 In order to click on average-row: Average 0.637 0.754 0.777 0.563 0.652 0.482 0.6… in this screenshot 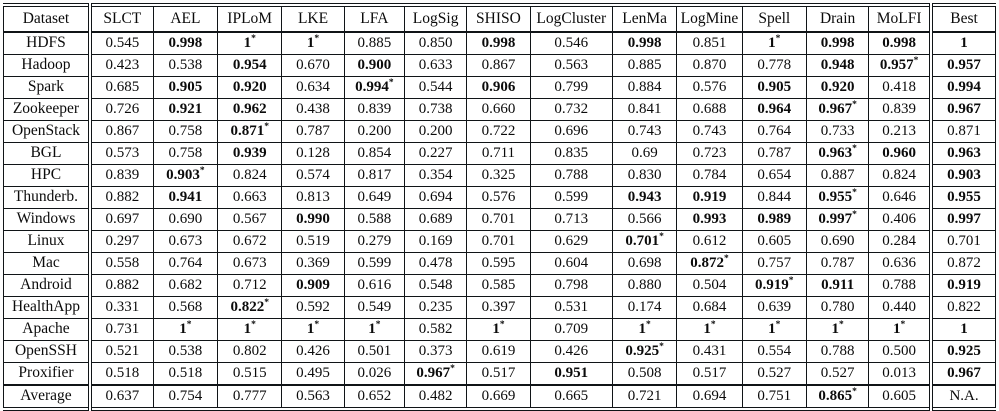, I will do `click(499, 397)`.